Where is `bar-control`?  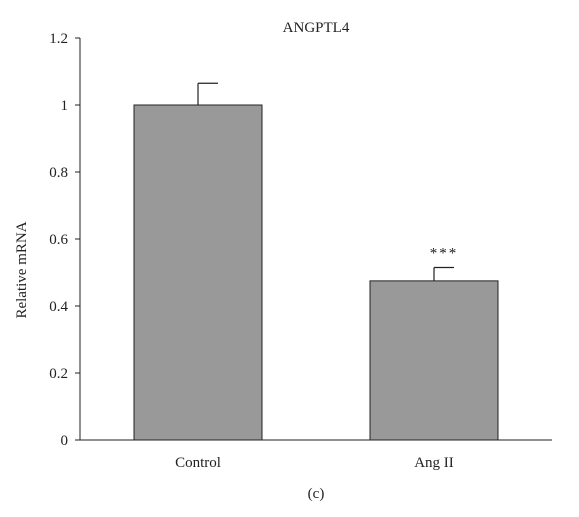
bar-control is located at coordinates (198, 272).